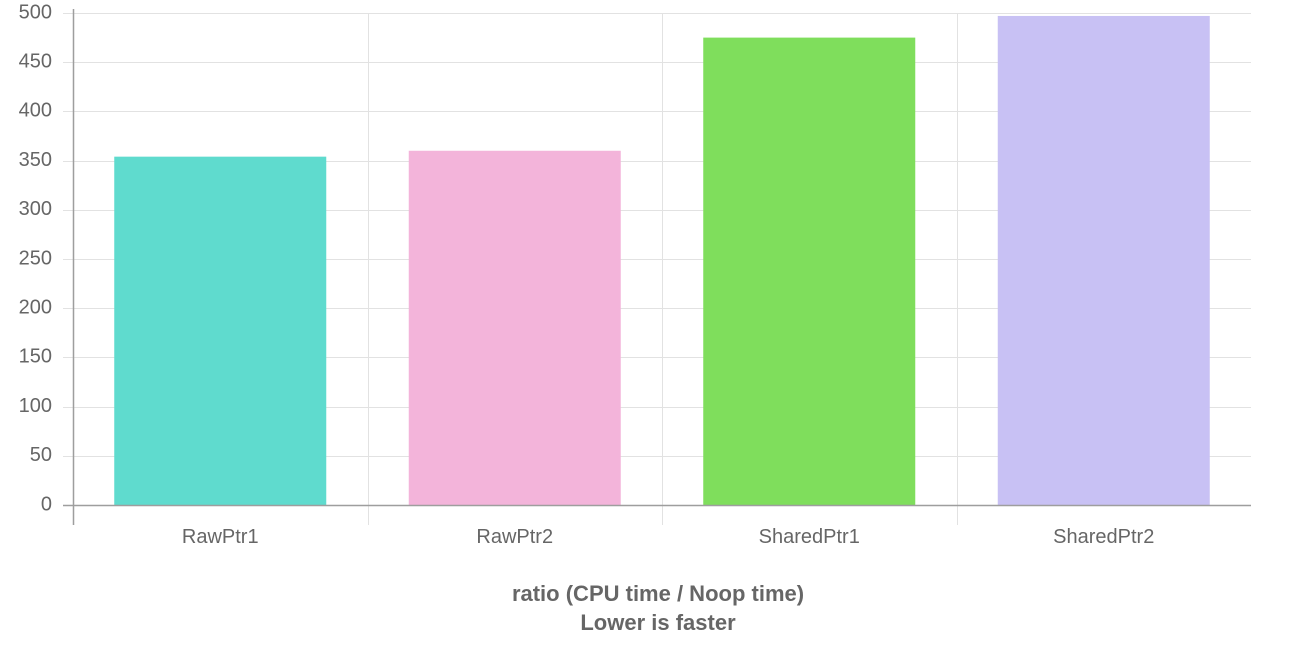 The image size is (1316, 658). Describe the element at coordinates (220, 330) in the screenshot. I see `bar-rawptr1` at that location.